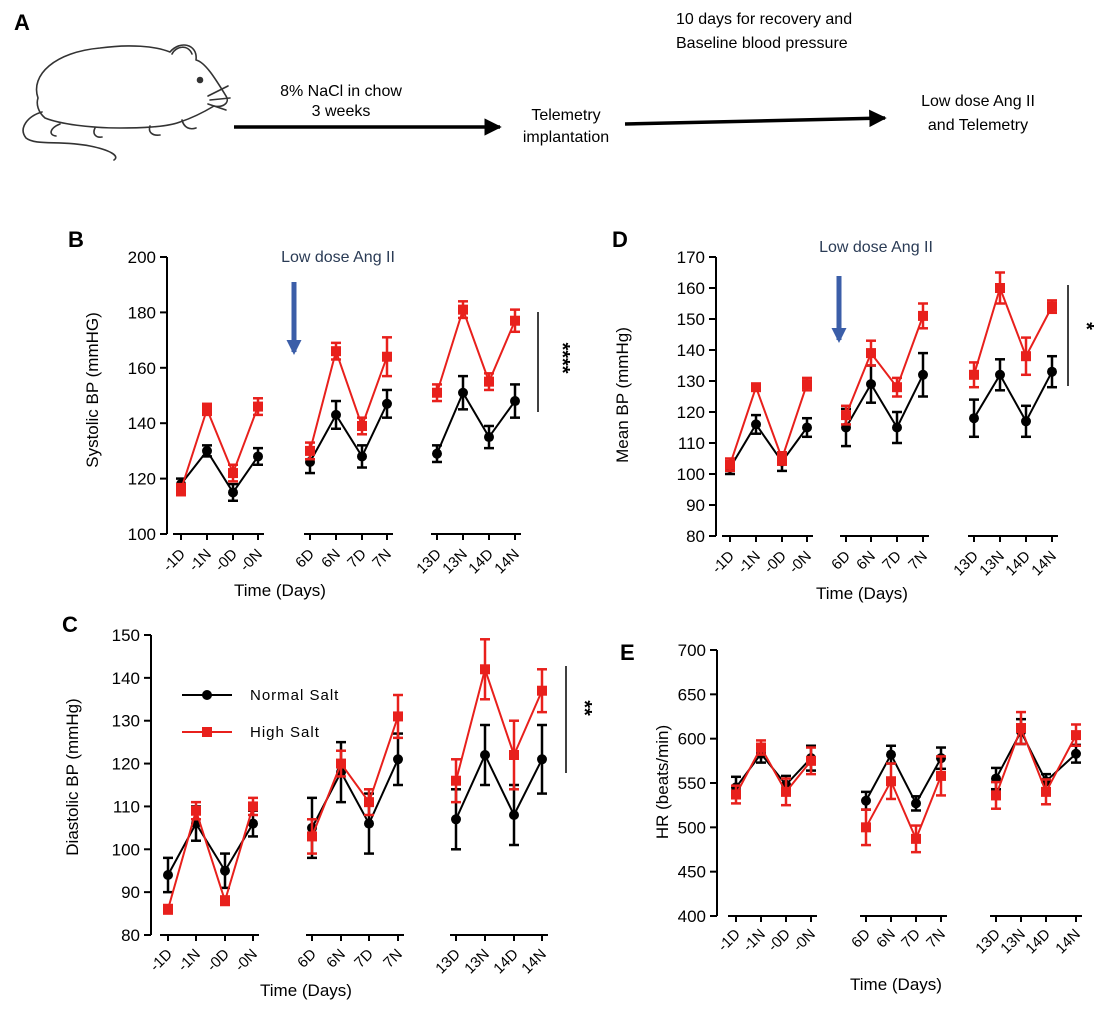 The height and width of the screenshot is (1010, 1101). I want to click on step1-line2: 3 weeks, so click(341, 111).